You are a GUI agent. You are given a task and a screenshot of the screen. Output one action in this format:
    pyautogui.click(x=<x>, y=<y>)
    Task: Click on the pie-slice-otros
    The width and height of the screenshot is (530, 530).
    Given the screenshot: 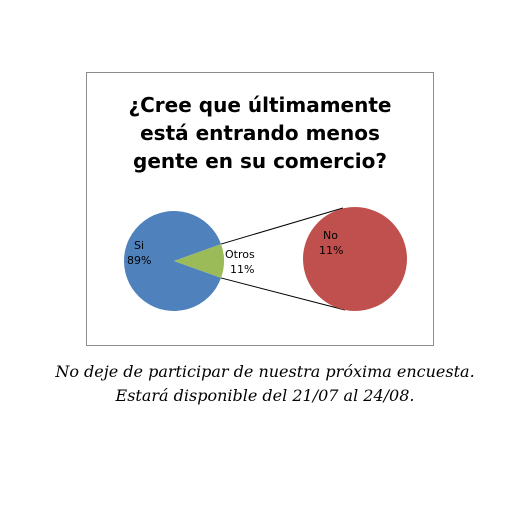 What is the action you would take?
    pyautogui.click(x=199, y=261)
    